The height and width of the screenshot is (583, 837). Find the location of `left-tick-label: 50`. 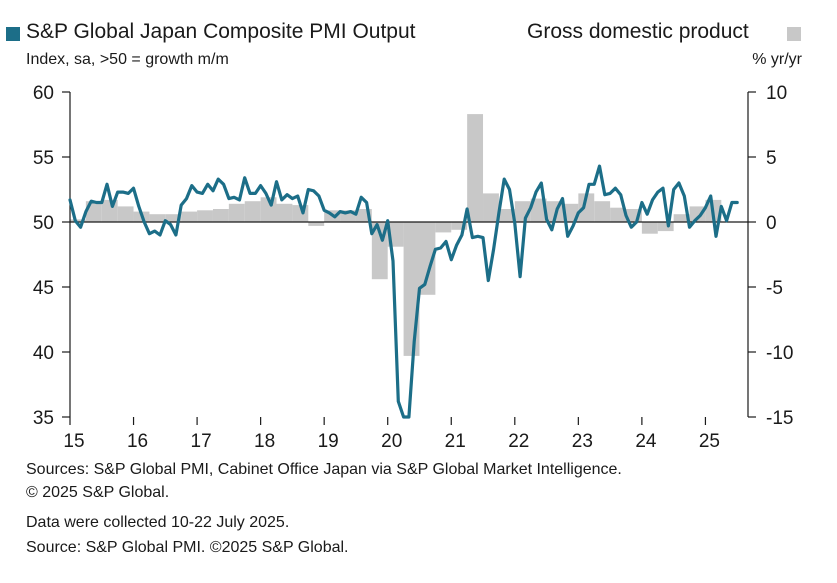

left-tick-label: 50 is located at coordinates (43, 223).